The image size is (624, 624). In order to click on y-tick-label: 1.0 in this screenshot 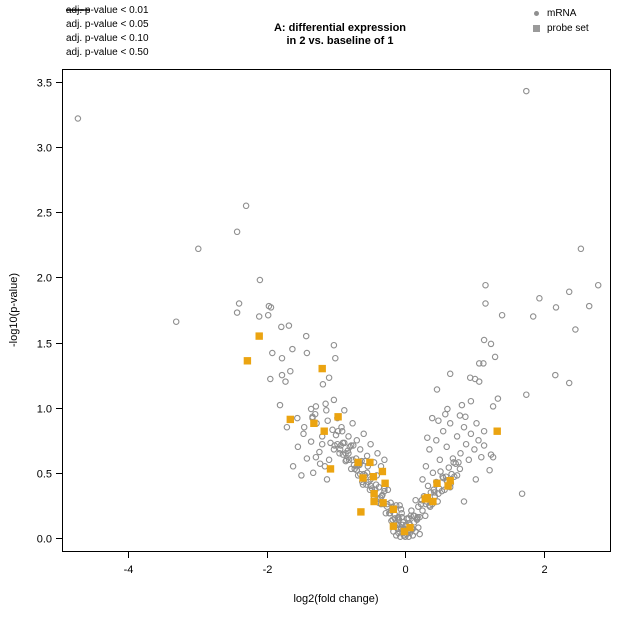, I will do `click(44, 410)`.